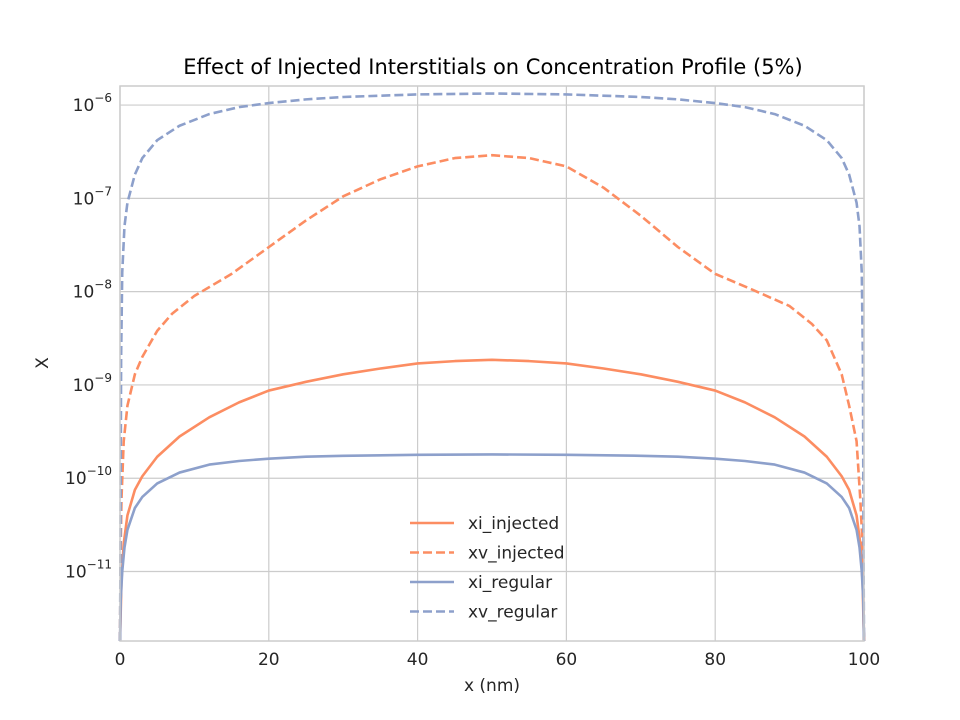  What do you see at coordinates (99, 565) in the screenshot?
I see `y-tick-exponent: −11` at bounding box center [99, 565].